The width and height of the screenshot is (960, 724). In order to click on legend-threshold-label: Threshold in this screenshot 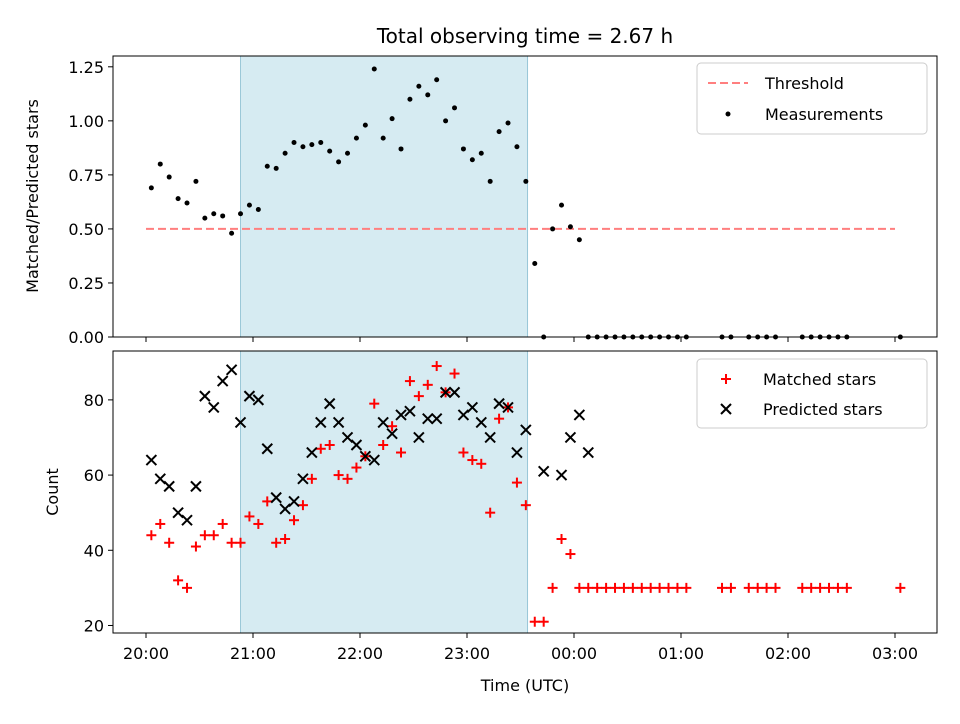, I will do `click(804, 83)`.